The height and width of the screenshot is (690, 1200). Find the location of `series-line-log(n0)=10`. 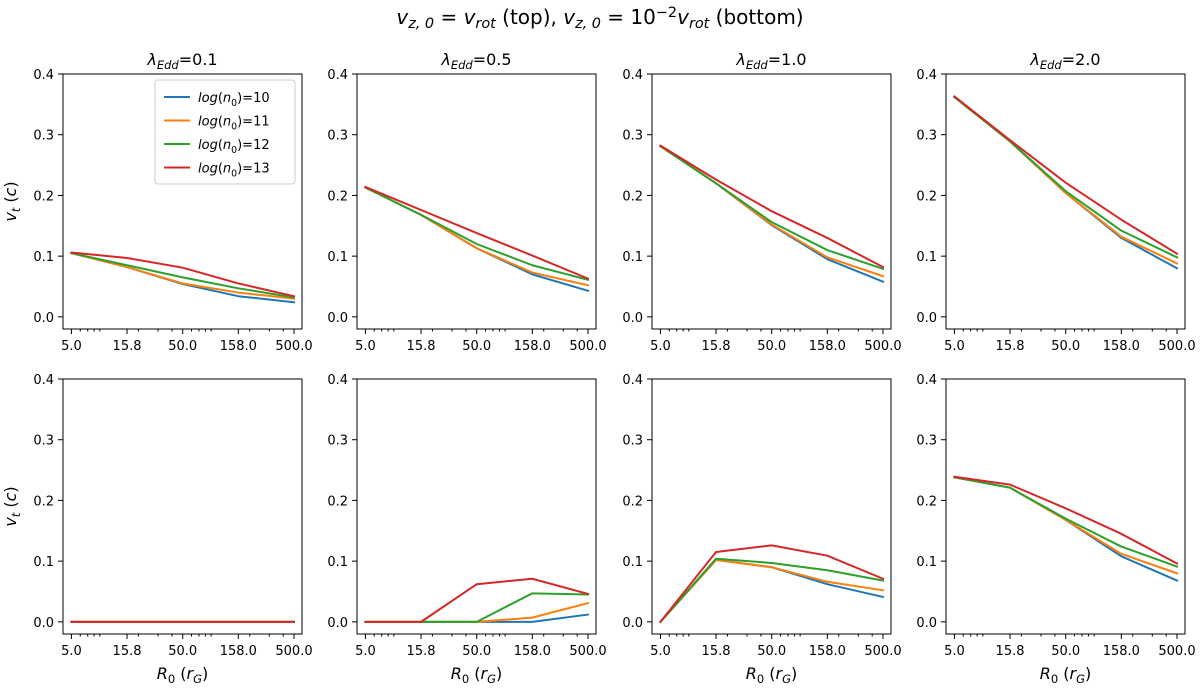

series-line-log(n0)=10 is located at coordinates (1066, 529).